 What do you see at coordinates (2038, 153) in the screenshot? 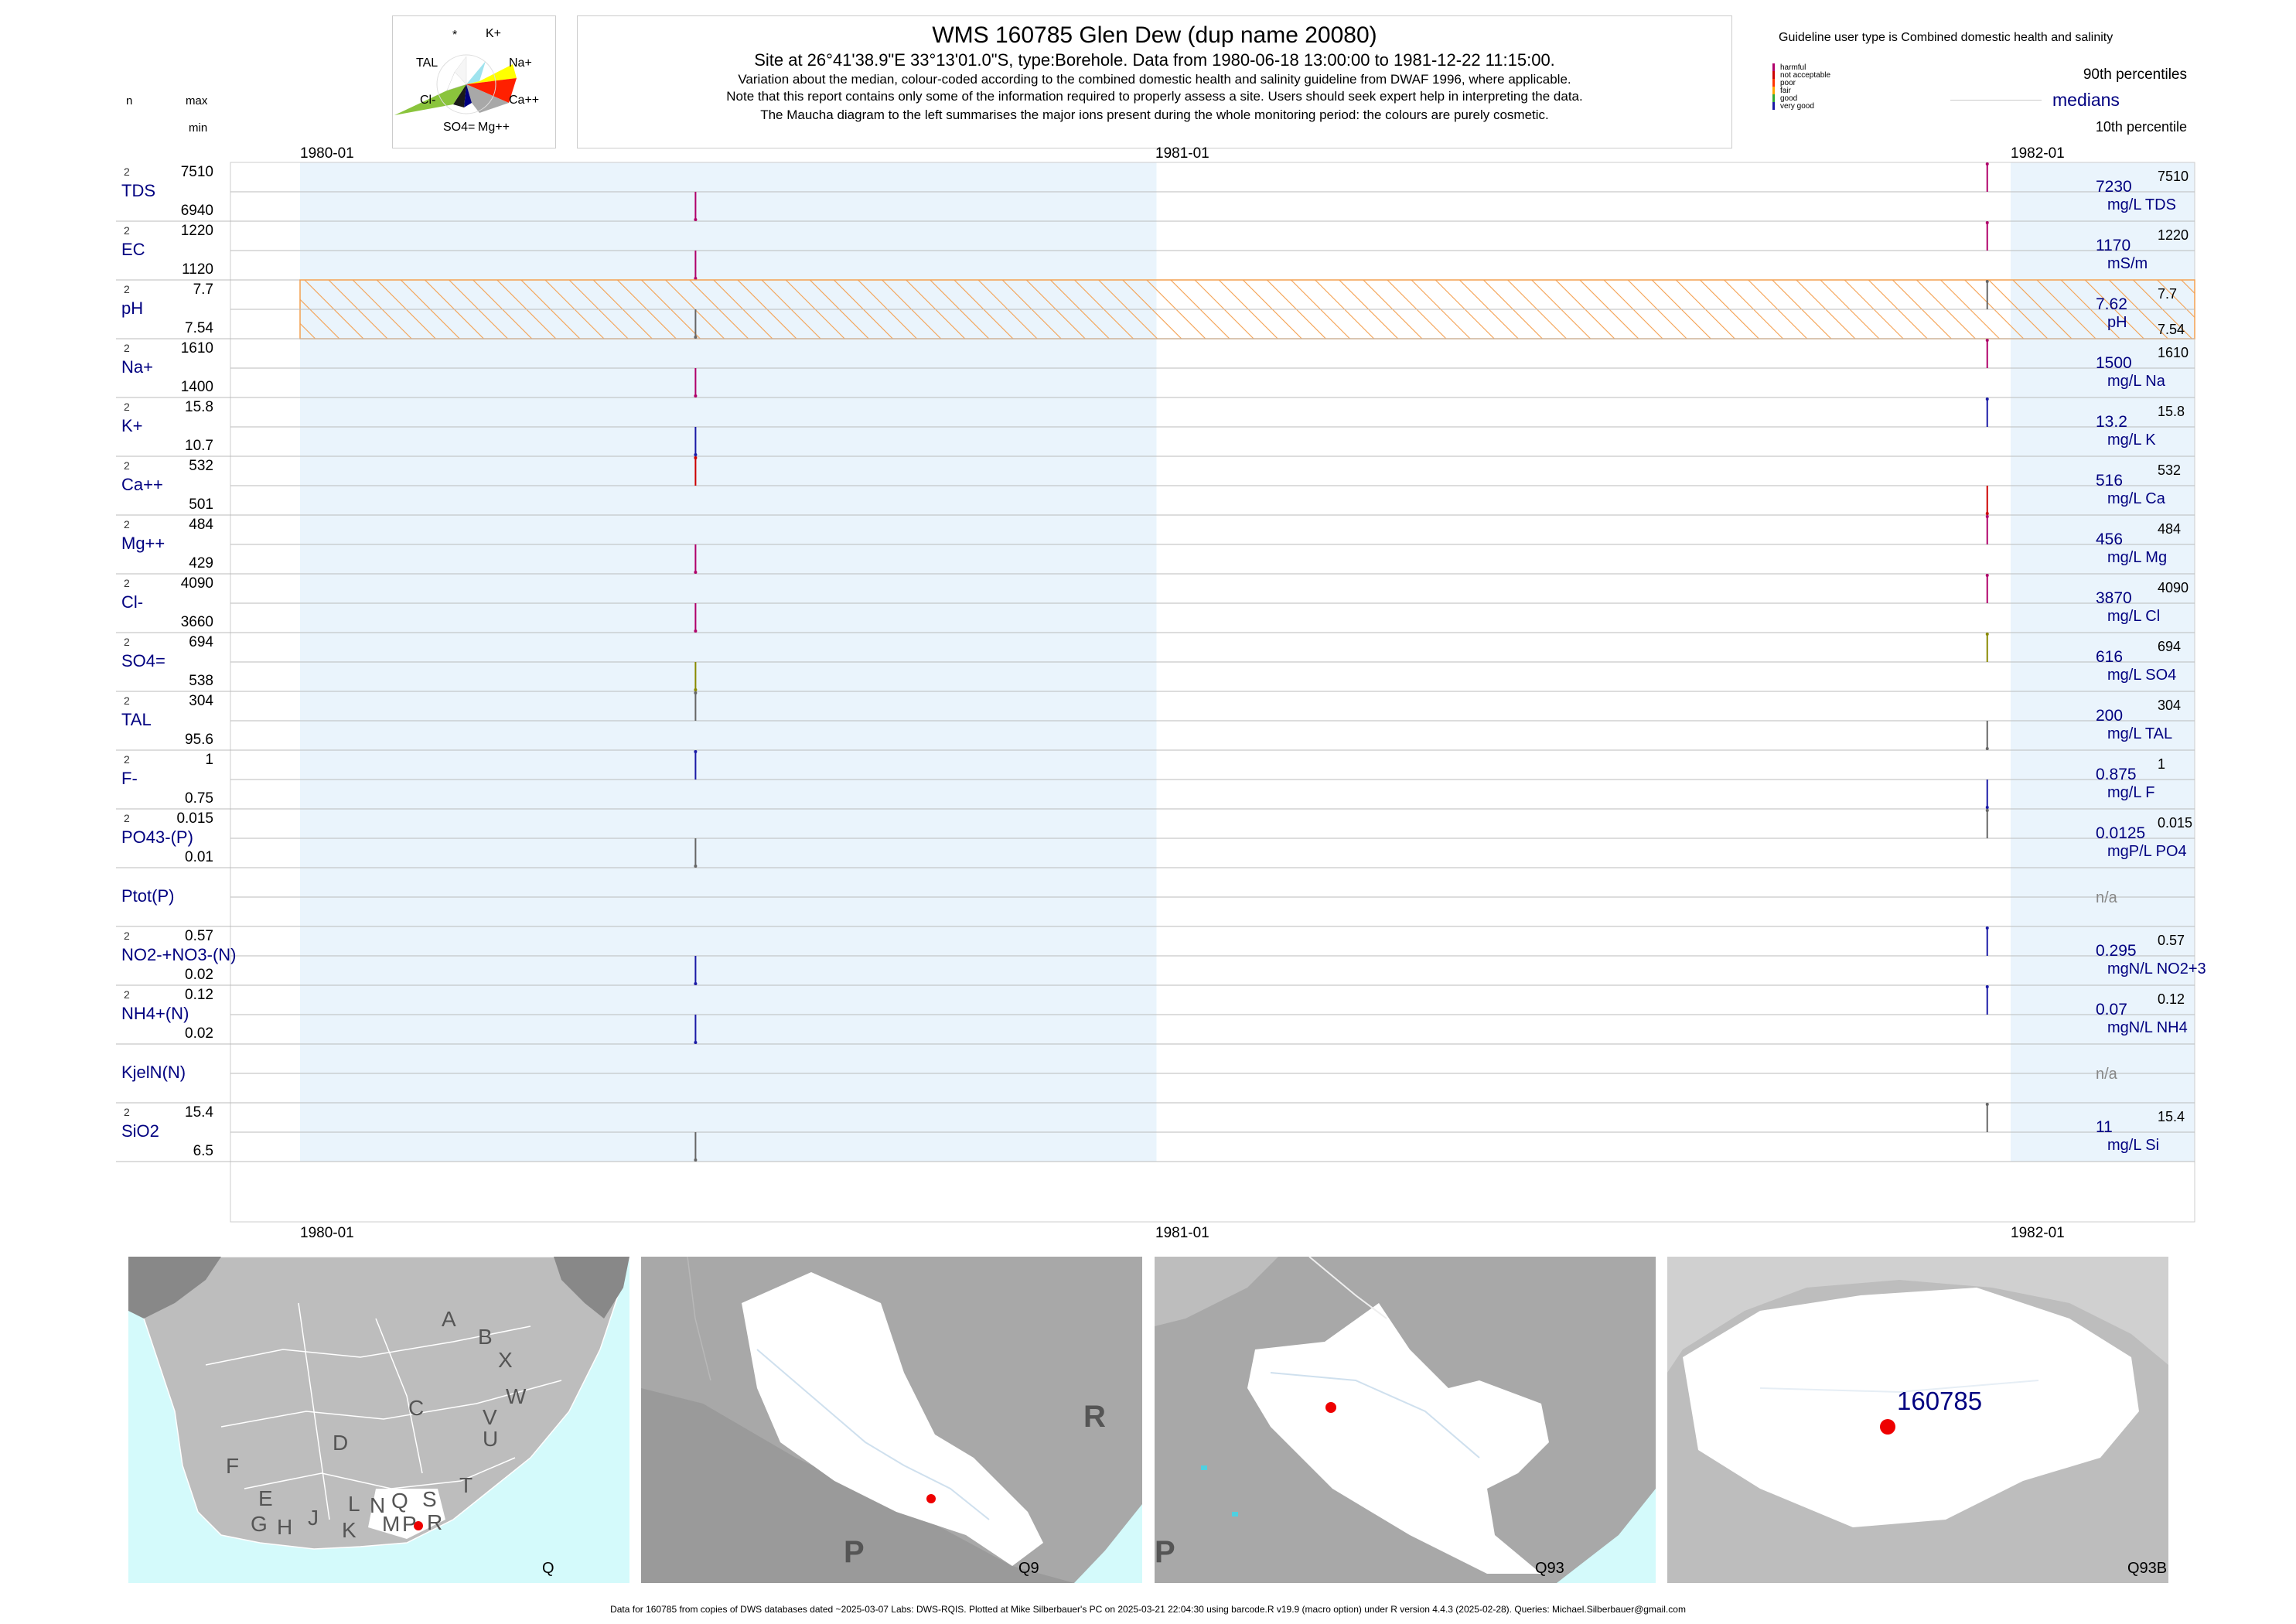
I see `date-tick-top-1982: 1982-01` at bounding box center [2038, 153].